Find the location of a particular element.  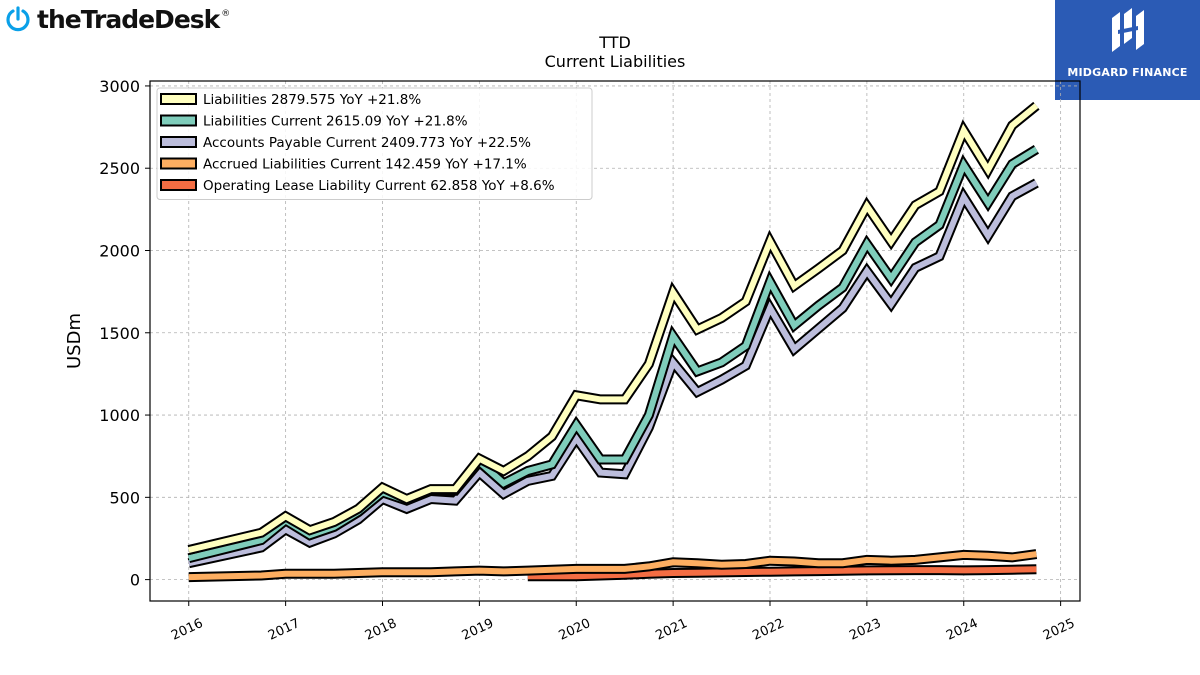

x-tick-label: 2022 is located at coordinates (768, 630).